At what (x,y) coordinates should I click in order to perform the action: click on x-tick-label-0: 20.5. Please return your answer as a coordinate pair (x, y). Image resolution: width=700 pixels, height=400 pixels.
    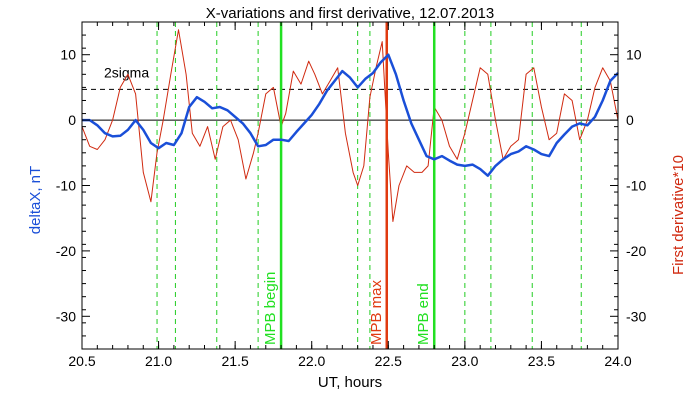
    Looking at the image, I should click on (81, 361).